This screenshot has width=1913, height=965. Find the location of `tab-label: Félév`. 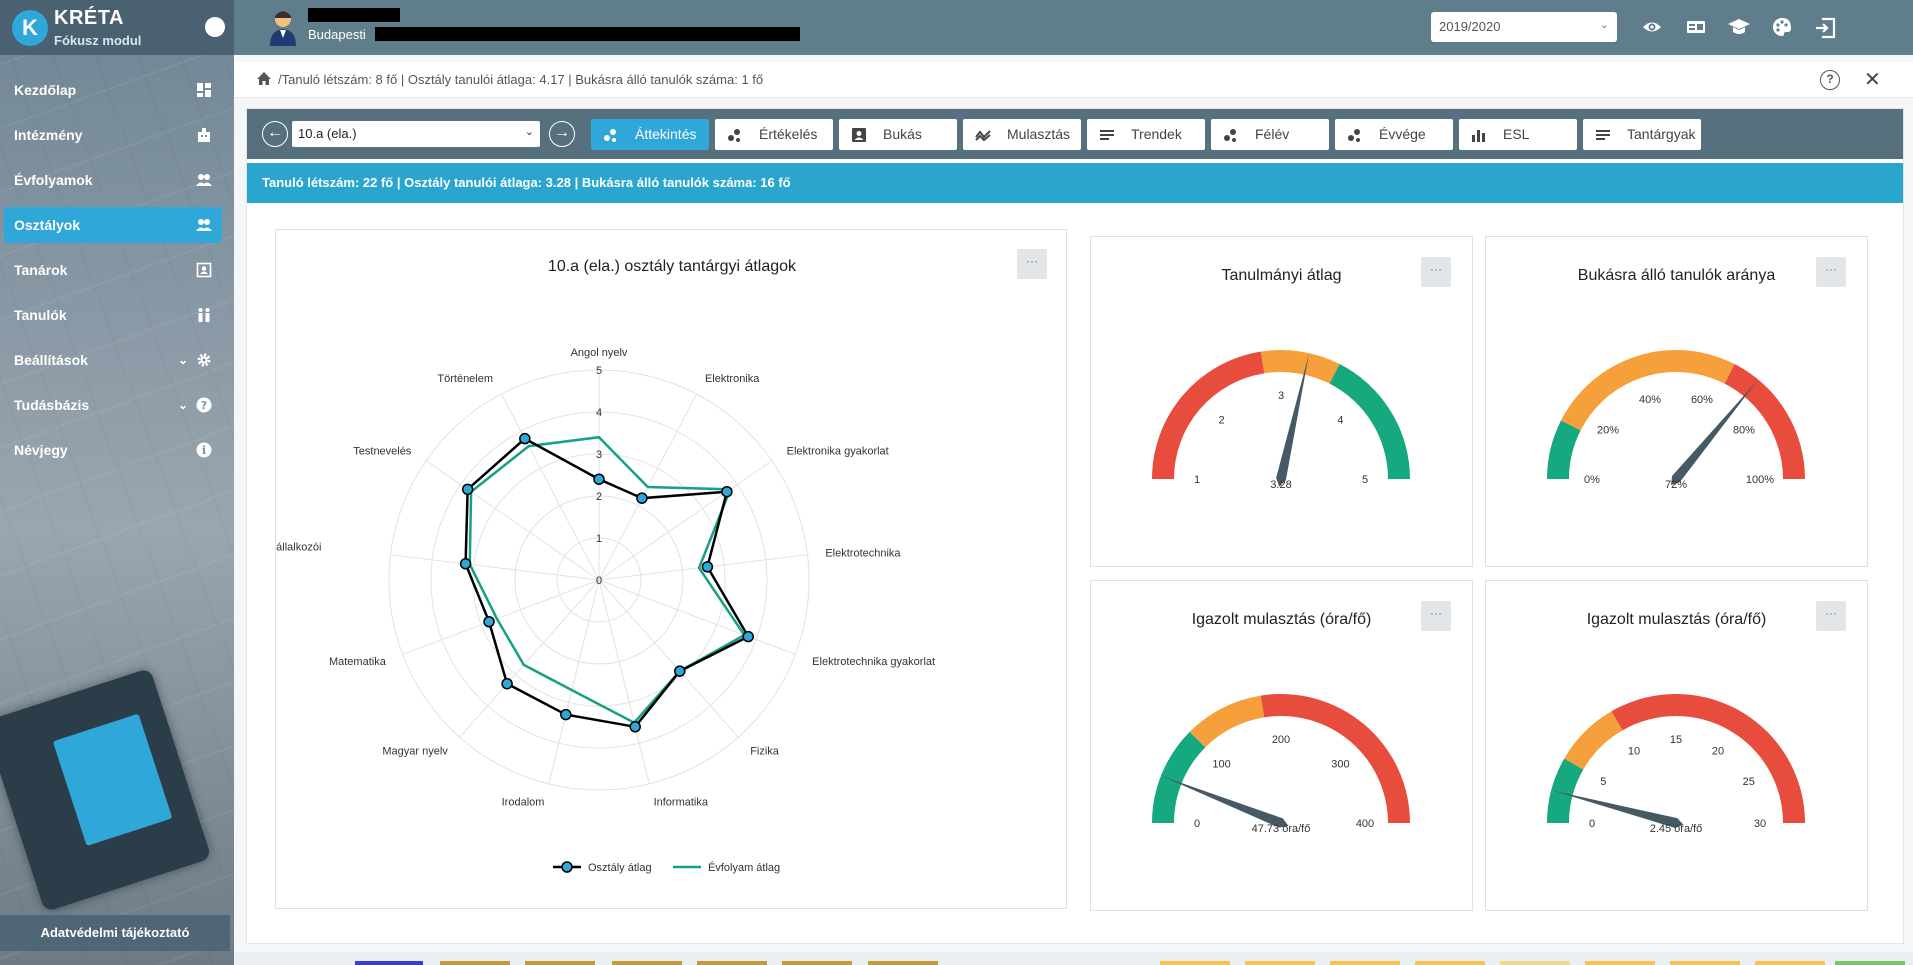

tab-label: Félév is located at coordinates (1272, 134).